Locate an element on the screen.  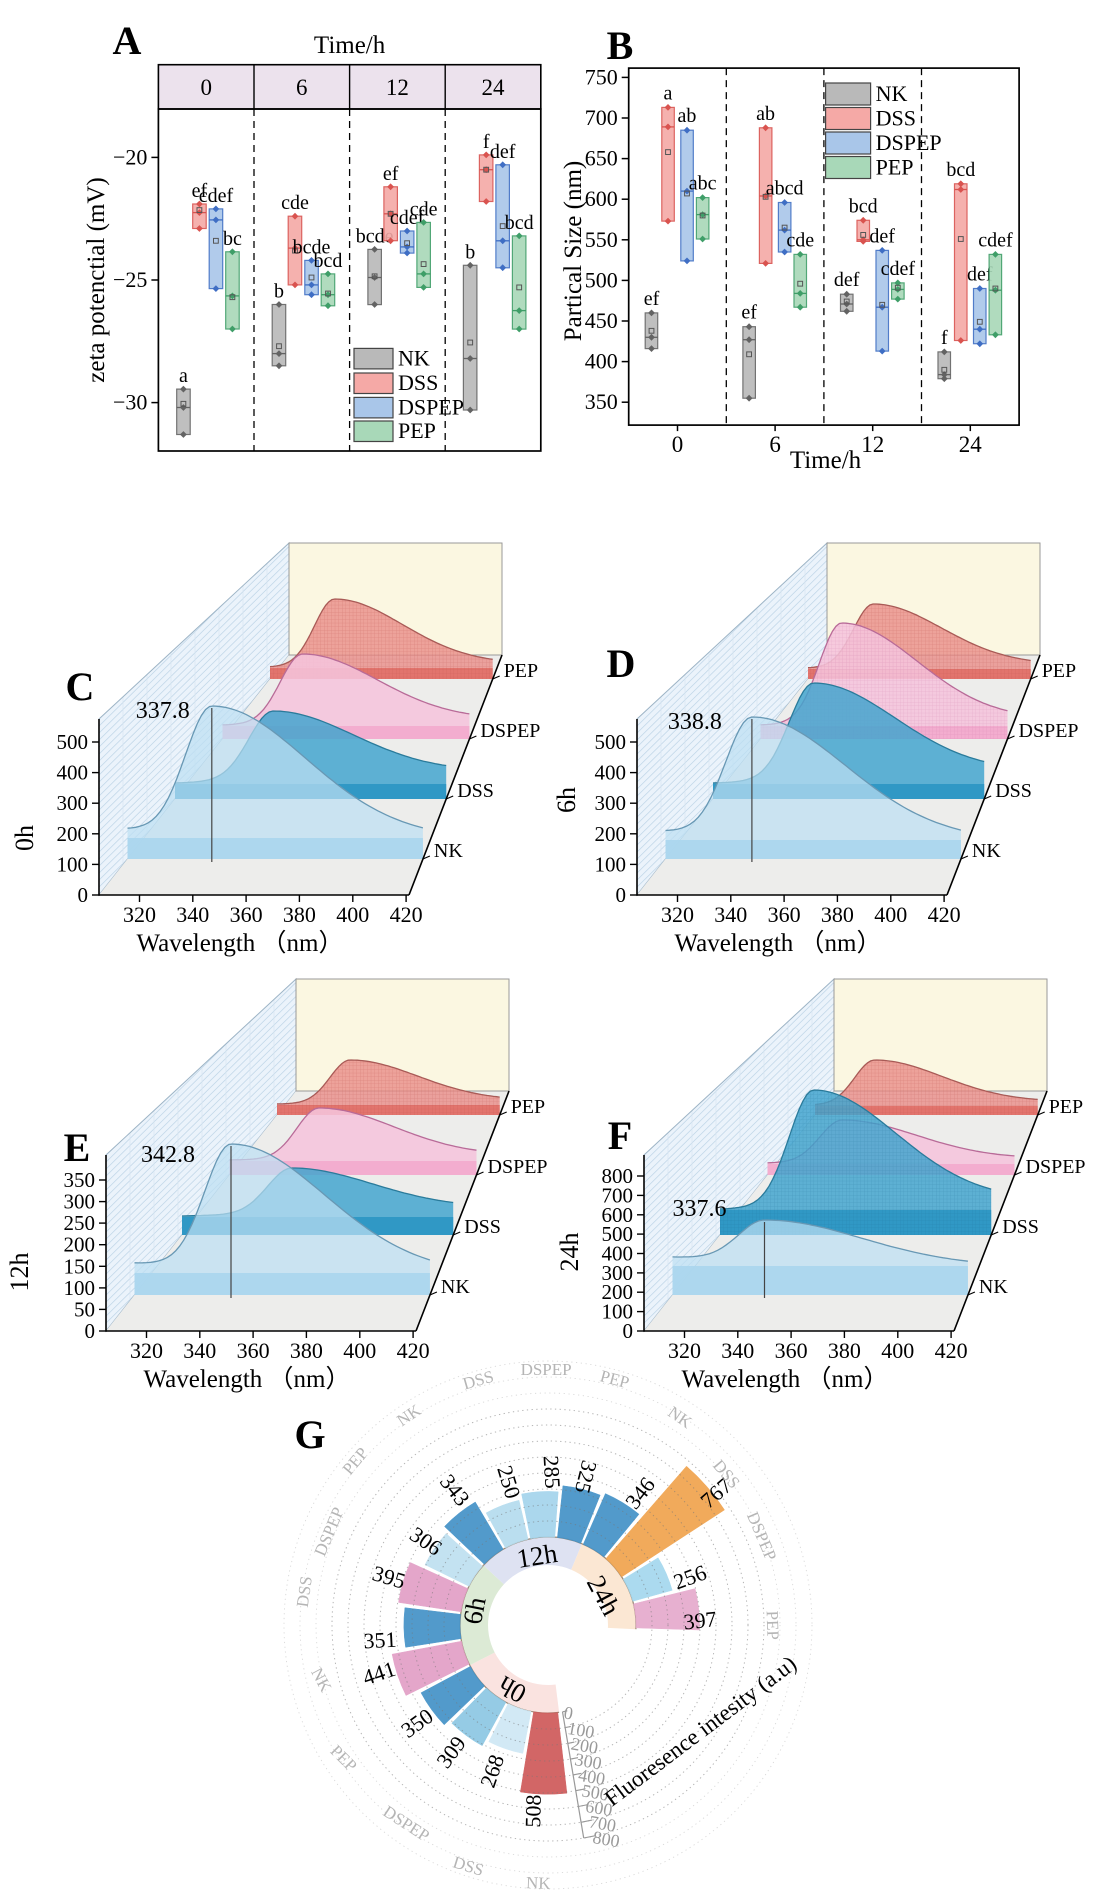
svg-text: zeta potenctial (mV) is located at coordinates (96, 279).